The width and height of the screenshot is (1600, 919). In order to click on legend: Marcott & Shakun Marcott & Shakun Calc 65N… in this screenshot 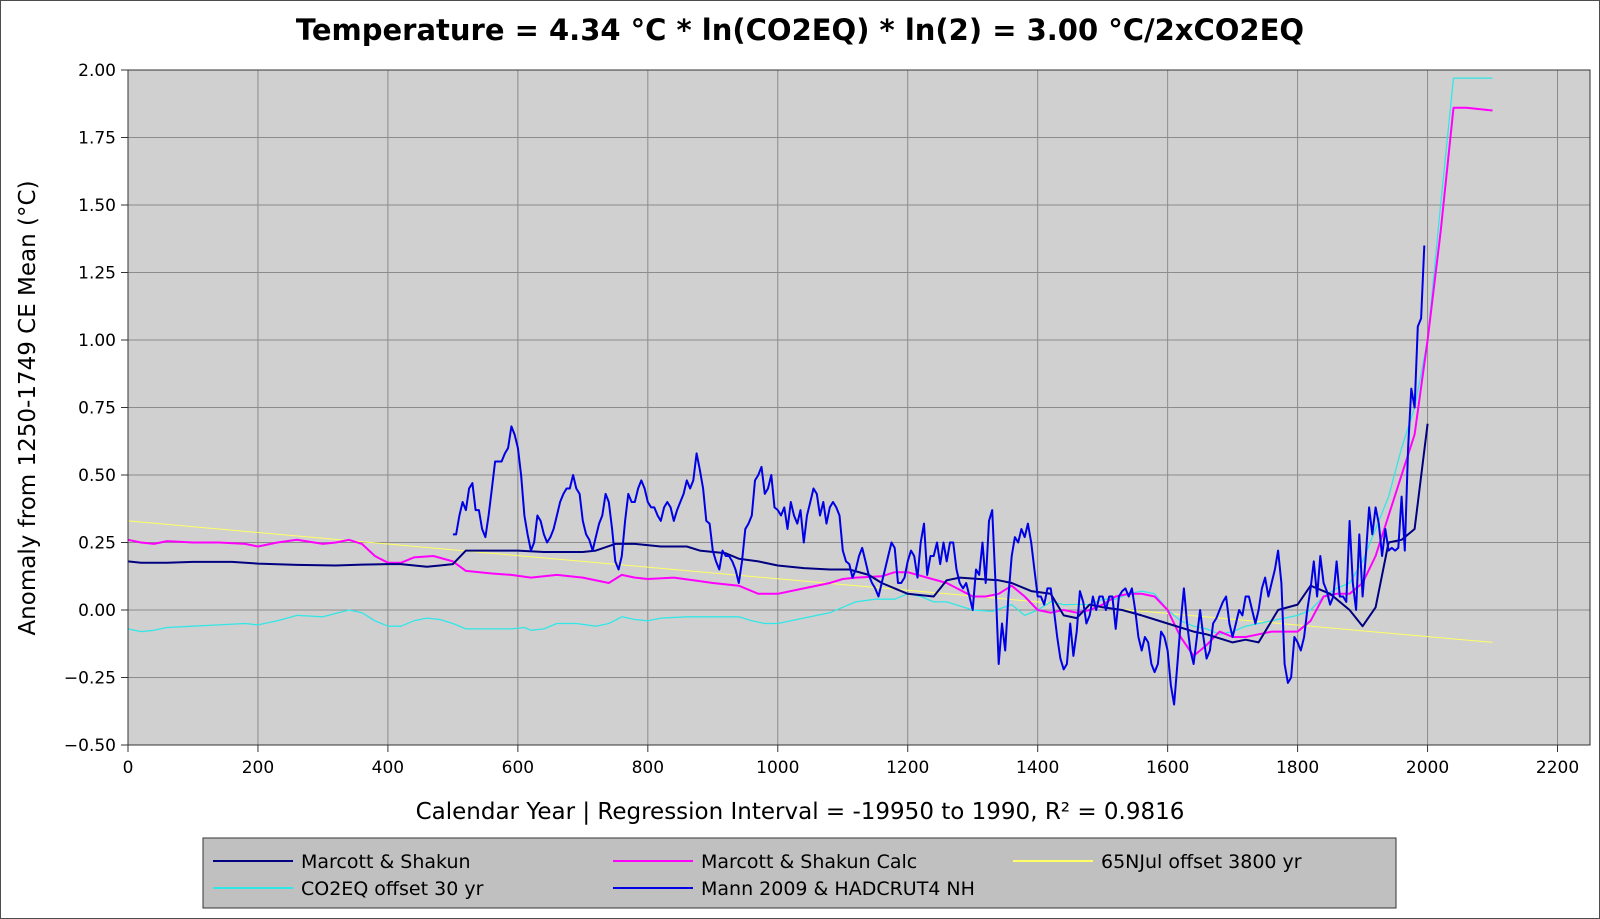, I will do `click(757, 875)`.